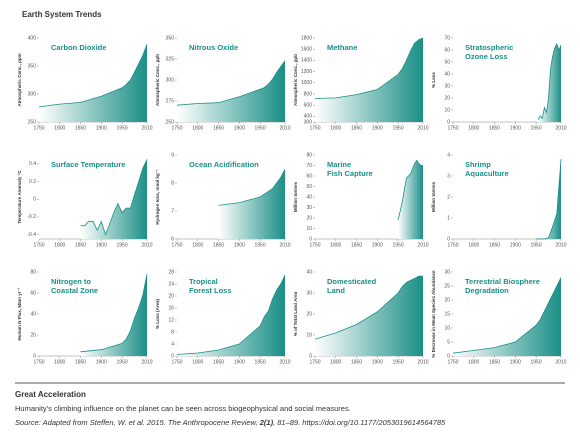 The width and height of the screenshot is (580, 444). What do you see at coordinates (88, 164) in the screenshot?
I see `panel-title: Surface Temperature` at bounding box center [88, 164].